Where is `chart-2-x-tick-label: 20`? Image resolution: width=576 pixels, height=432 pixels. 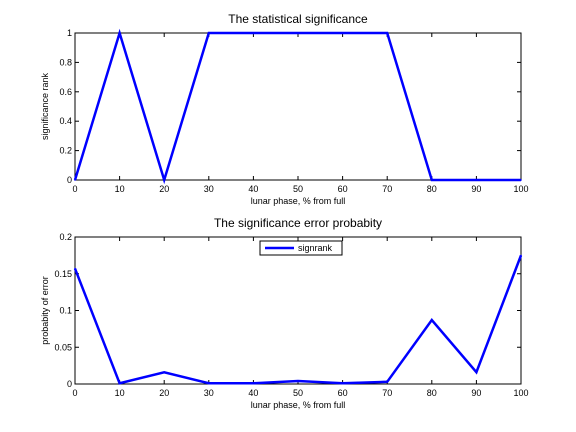
chart-2-x-tick-label: 20 is located at coordinates (164, 393).